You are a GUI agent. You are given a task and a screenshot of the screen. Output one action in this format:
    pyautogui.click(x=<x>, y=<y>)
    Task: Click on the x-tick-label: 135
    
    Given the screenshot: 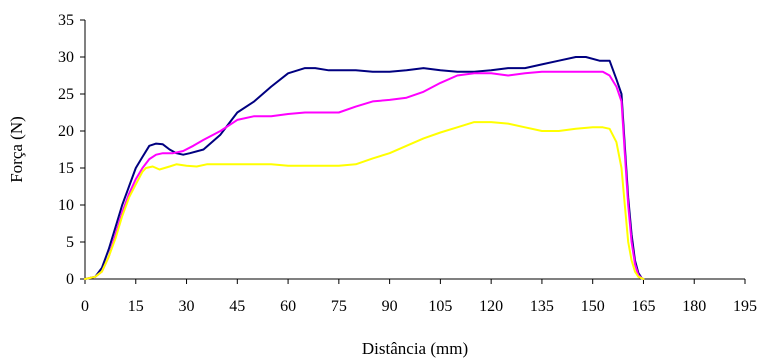 What is the action you would take?
    pyautogui.click(x=542, y=306)
    